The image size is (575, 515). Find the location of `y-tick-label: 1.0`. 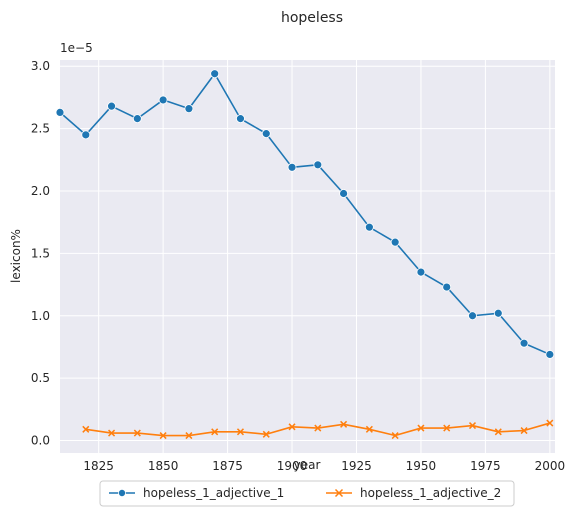

y-tick-label: 1.0 is located at coordinates (40, 316).